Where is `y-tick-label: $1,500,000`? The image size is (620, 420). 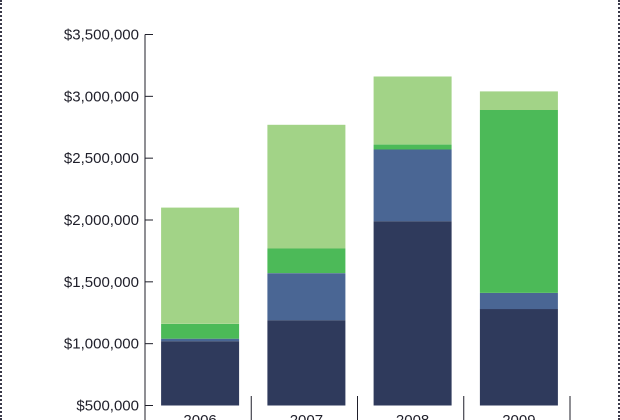
y-tick-label: $1,500,000 is located at coordinates (101, 282).